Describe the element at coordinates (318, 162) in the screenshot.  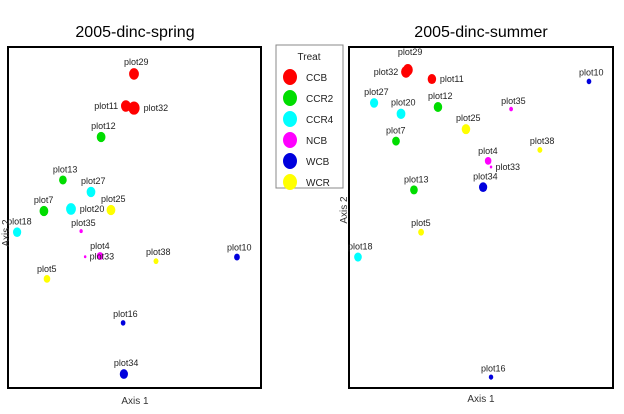
I see `legend-label-WCB: WCB` at that location.